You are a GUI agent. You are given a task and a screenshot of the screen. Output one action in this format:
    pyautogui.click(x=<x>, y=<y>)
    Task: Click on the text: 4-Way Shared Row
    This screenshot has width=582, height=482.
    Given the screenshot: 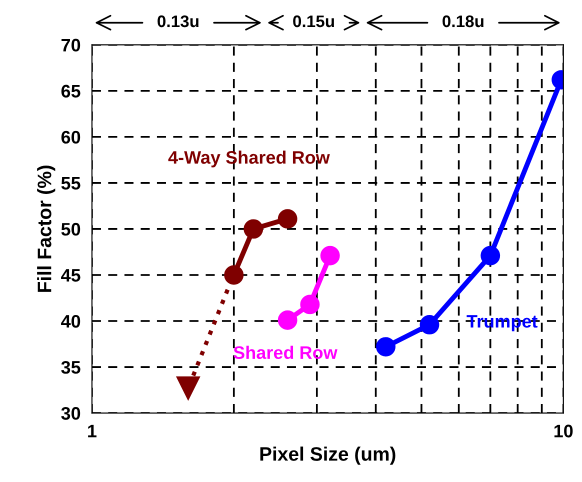 What is the action you would take?
    pyautogui.click(x=249, y=159)
    